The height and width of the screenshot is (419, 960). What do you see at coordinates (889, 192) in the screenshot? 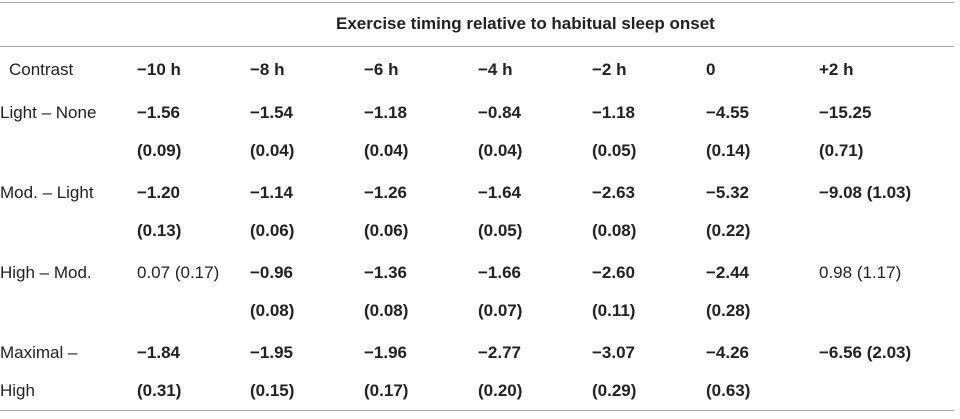
I see `standard-error: (1.03)` at bounding box center [889, 192].